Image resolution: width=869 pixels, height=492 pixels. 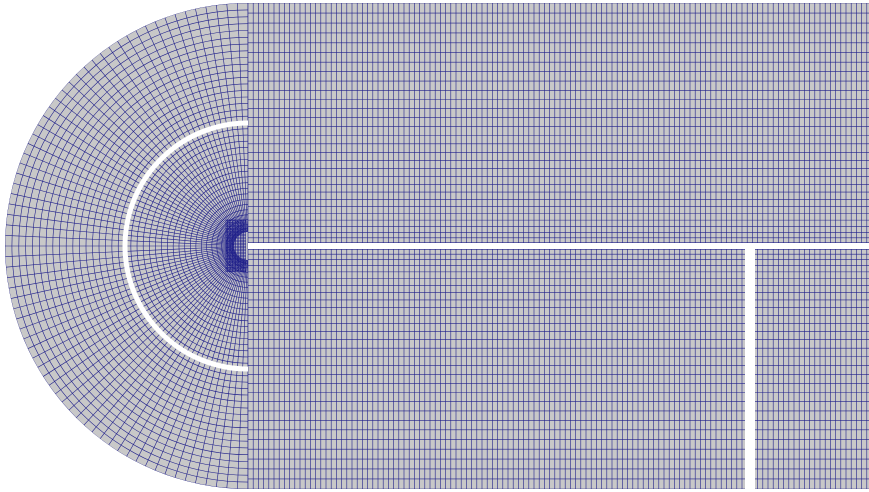 What do you see at coordinates (434, 1) in the screenshot?
I see `top-margin` at bounding box center [434, 1].